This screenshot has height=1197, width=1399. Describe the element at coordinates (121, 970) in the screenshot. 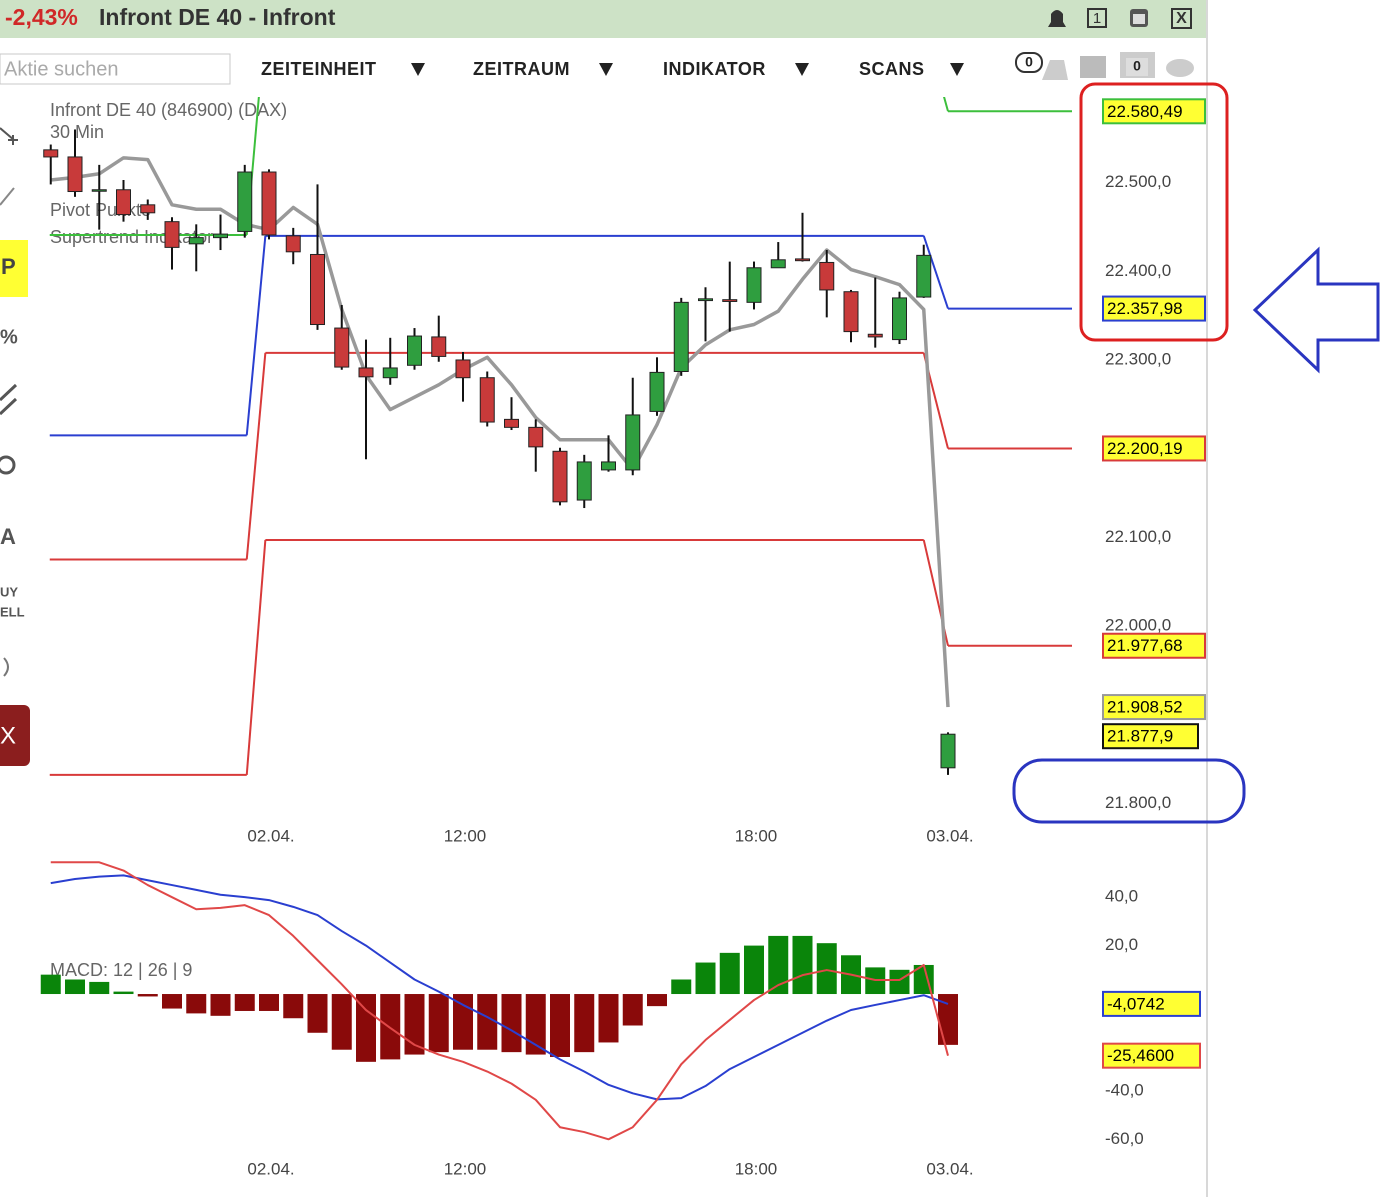

I see `macd-legend: MACD: 12 | 26 | 9` at that location.